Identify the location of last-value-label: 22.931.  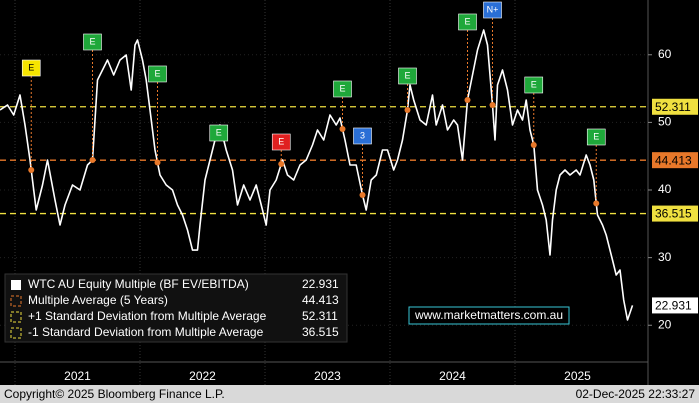
(673, 306).